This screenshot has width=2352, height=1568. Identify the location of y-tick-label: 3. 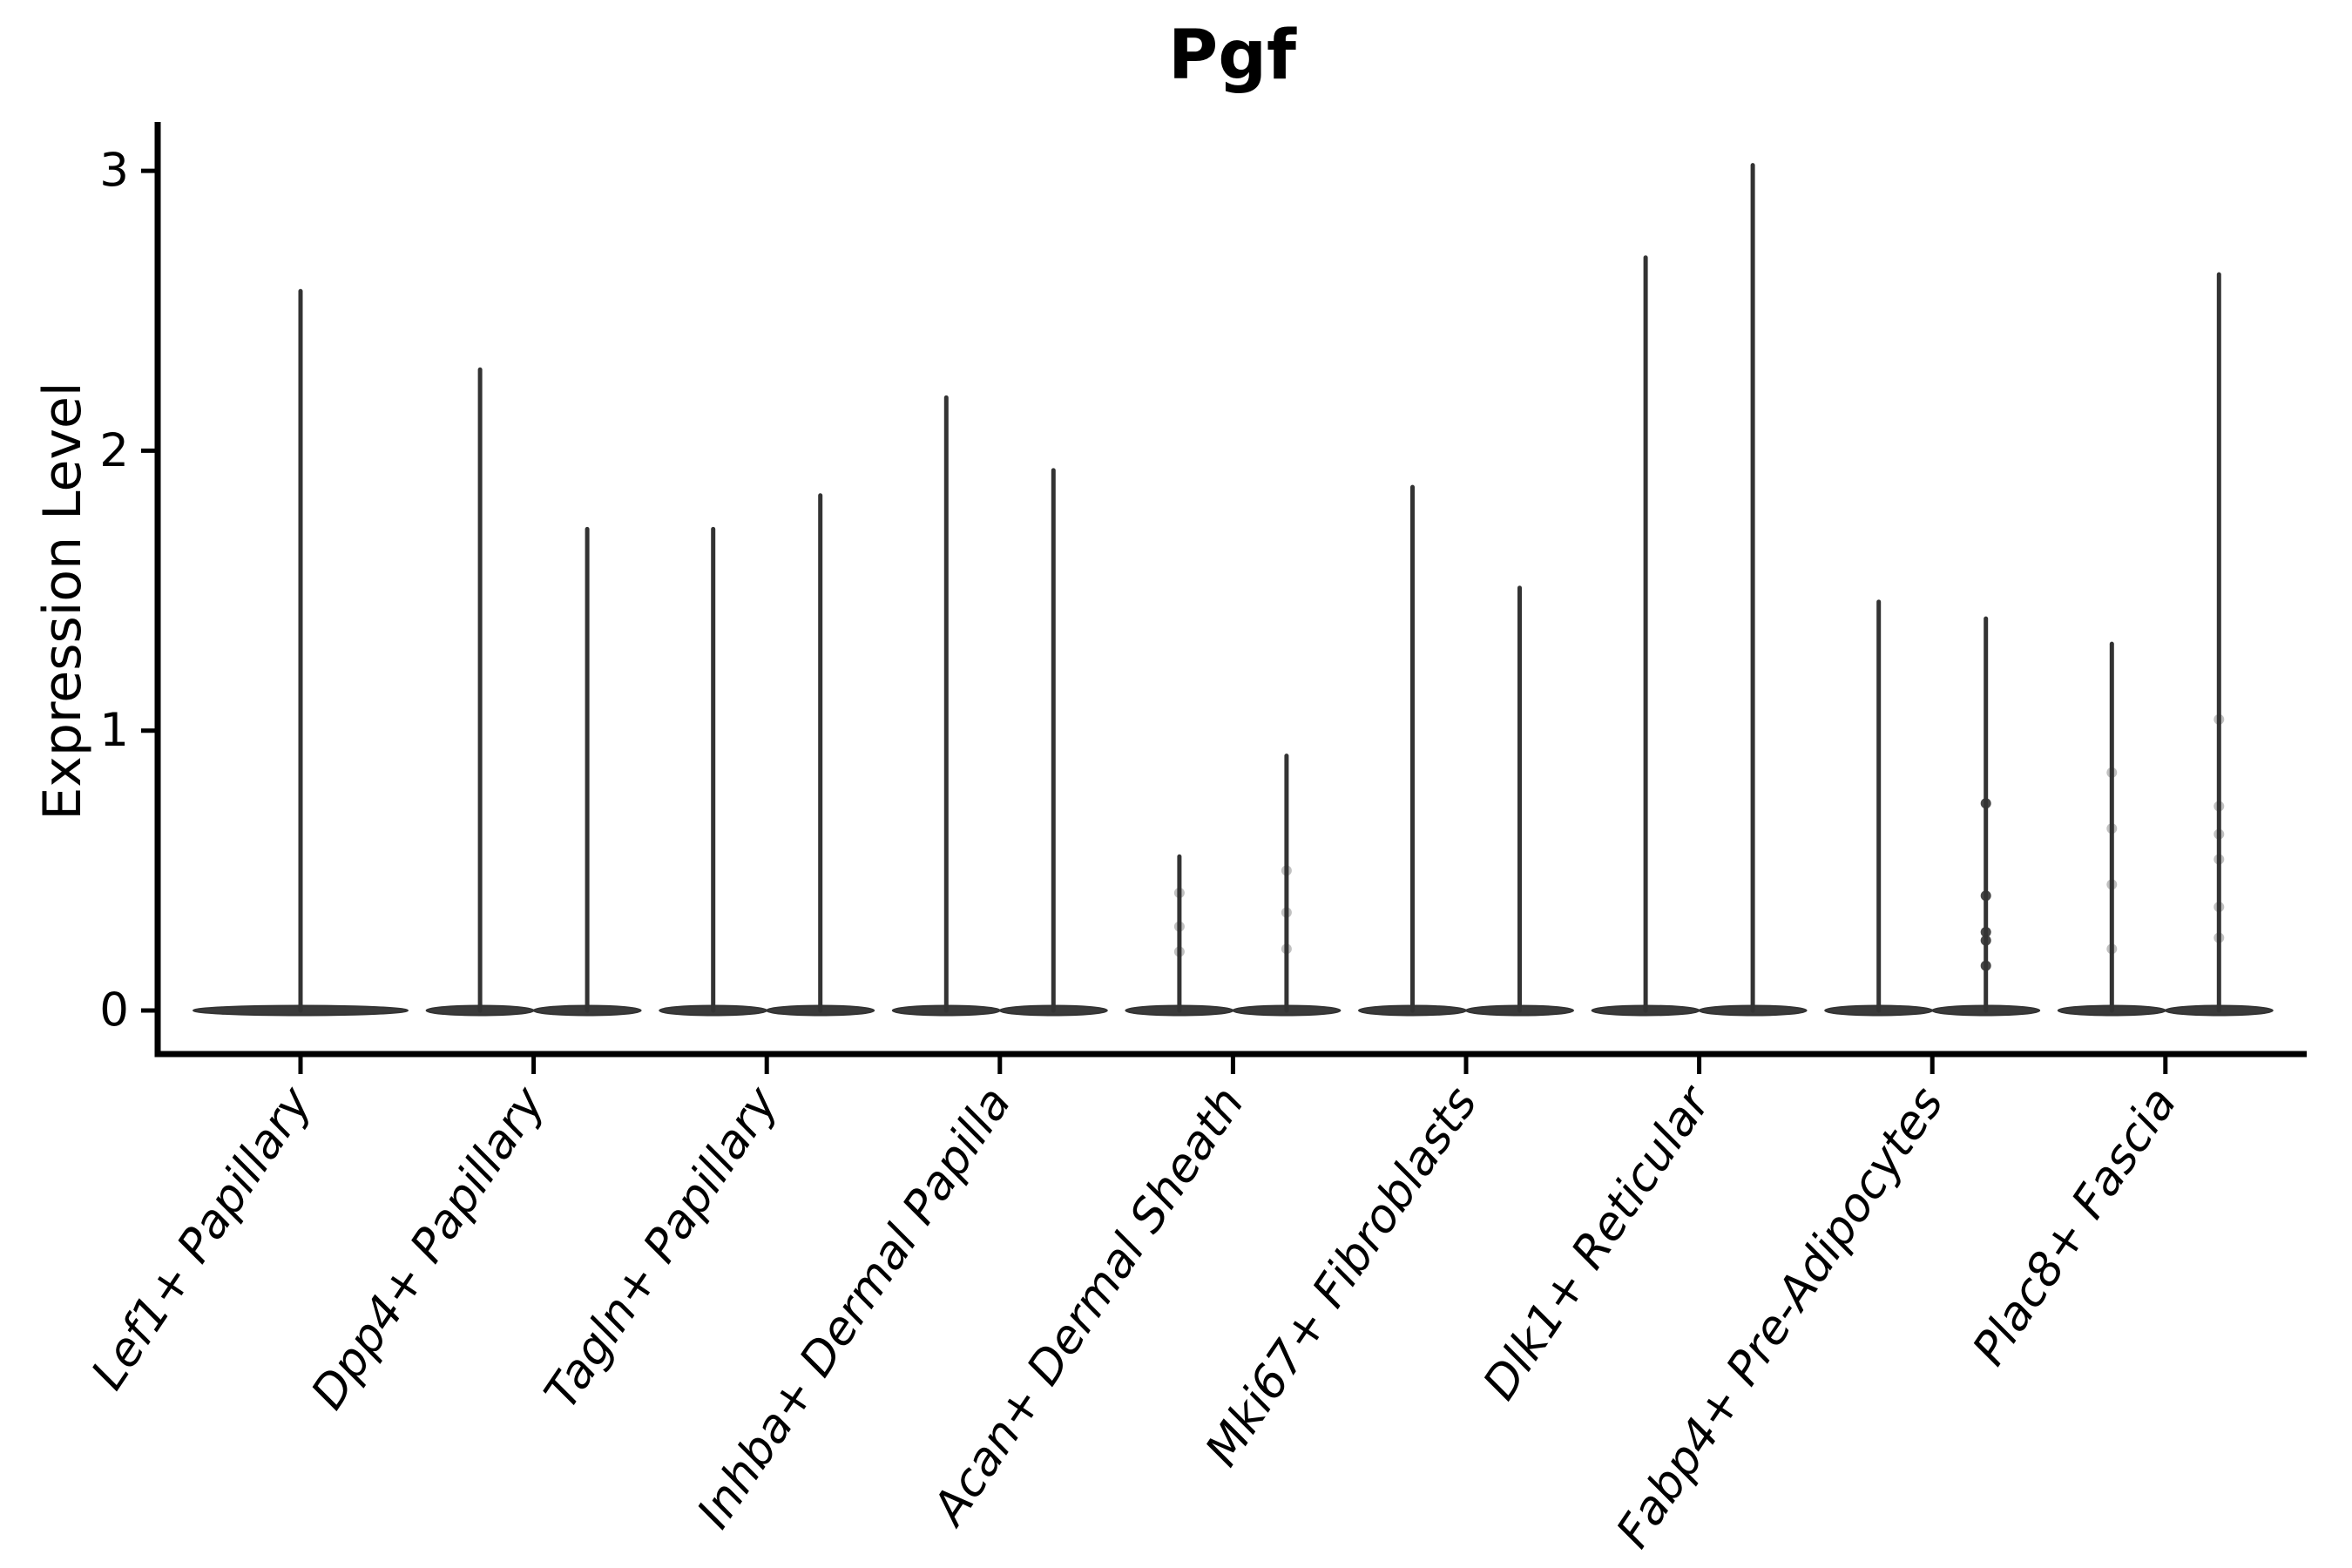
(114, 172).